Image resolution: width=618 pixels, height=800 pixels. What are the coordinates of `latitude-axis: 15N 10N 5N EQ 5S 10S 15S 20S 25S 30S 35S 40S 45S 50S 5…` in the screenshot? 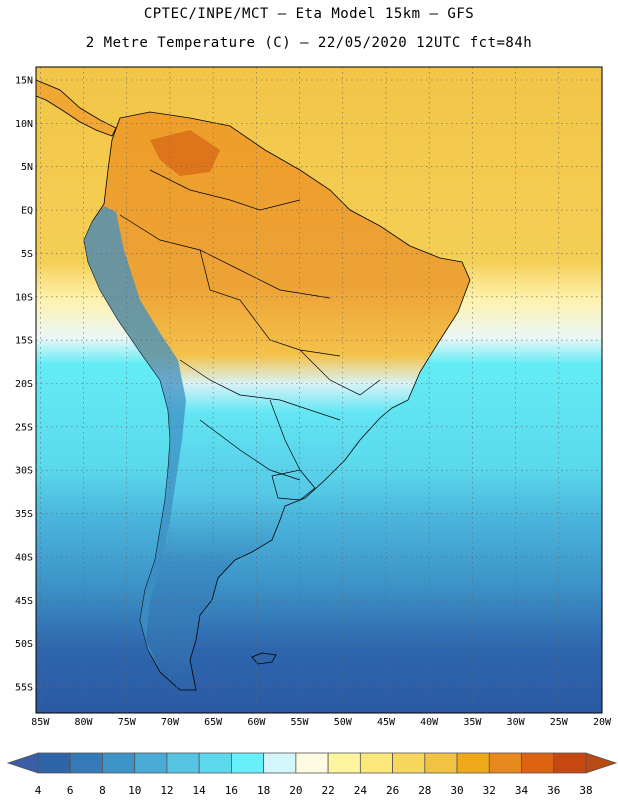 It's located at (24, 385).